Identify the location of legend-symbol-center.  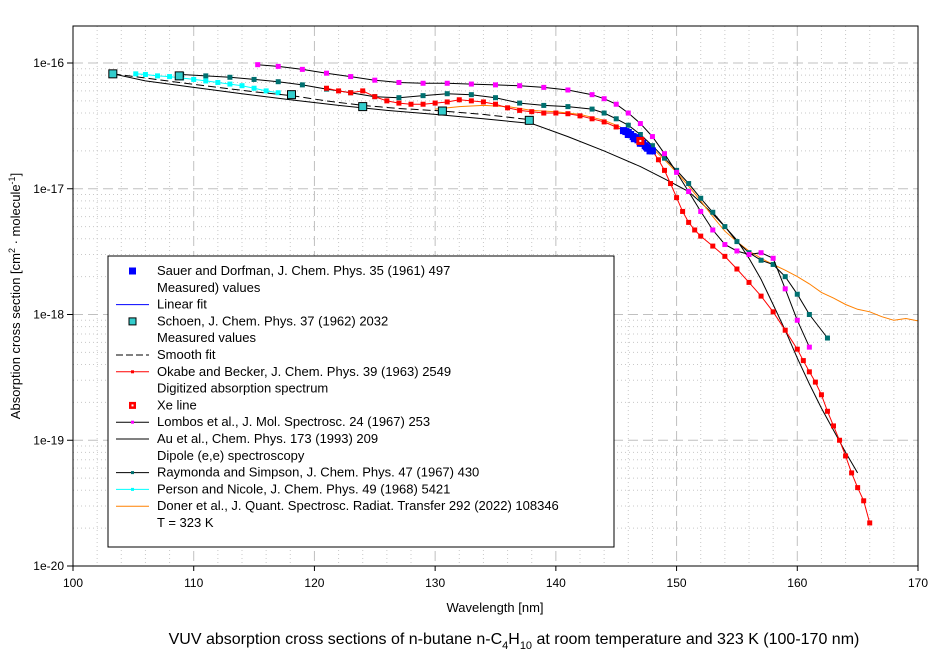
(132, 405).